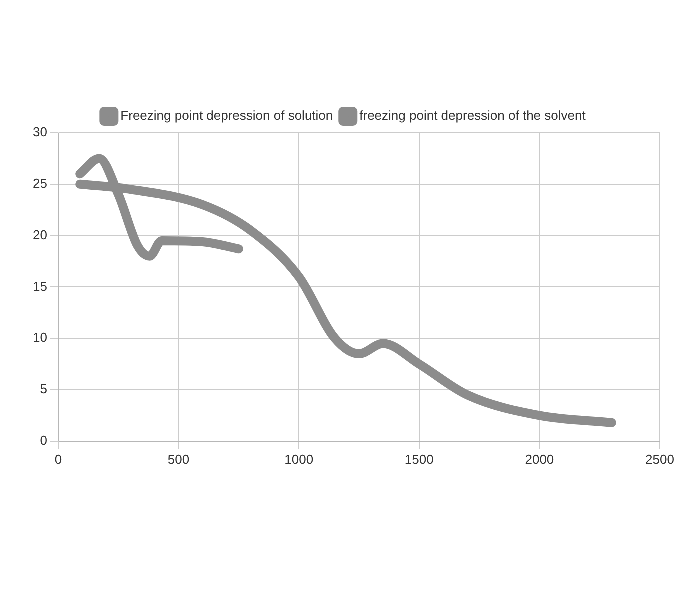  Describe the element at coordinates (419, 459) in the screenshot. I see `x-tick-label: 1500` at that location.